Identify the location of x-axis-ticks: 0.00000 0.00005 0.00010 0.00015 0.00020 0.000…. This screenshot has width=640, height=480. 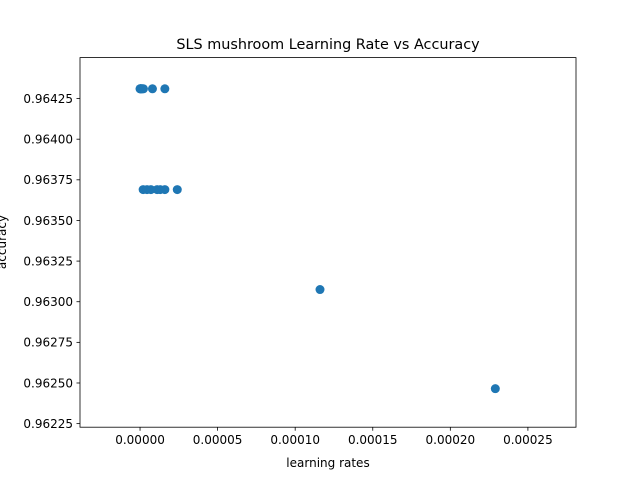
(334, 437).